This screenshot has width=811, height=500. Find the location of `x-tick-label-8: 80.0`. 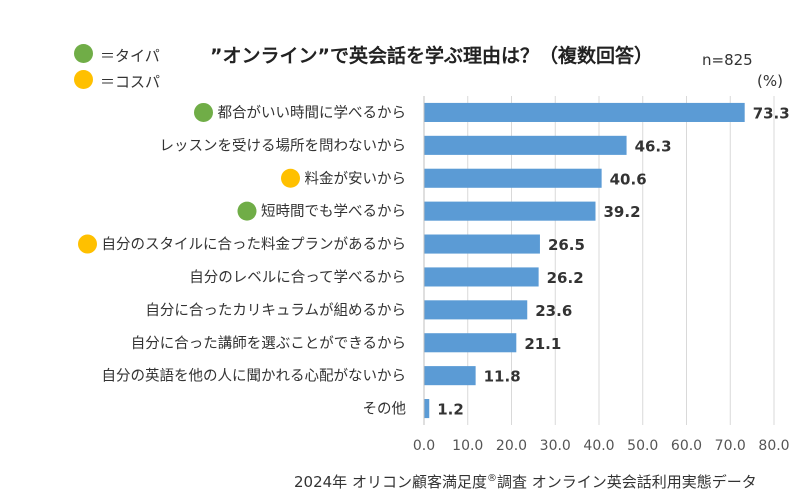

x-tick-label-8: 80.0 is located at coordinates (773, 446).